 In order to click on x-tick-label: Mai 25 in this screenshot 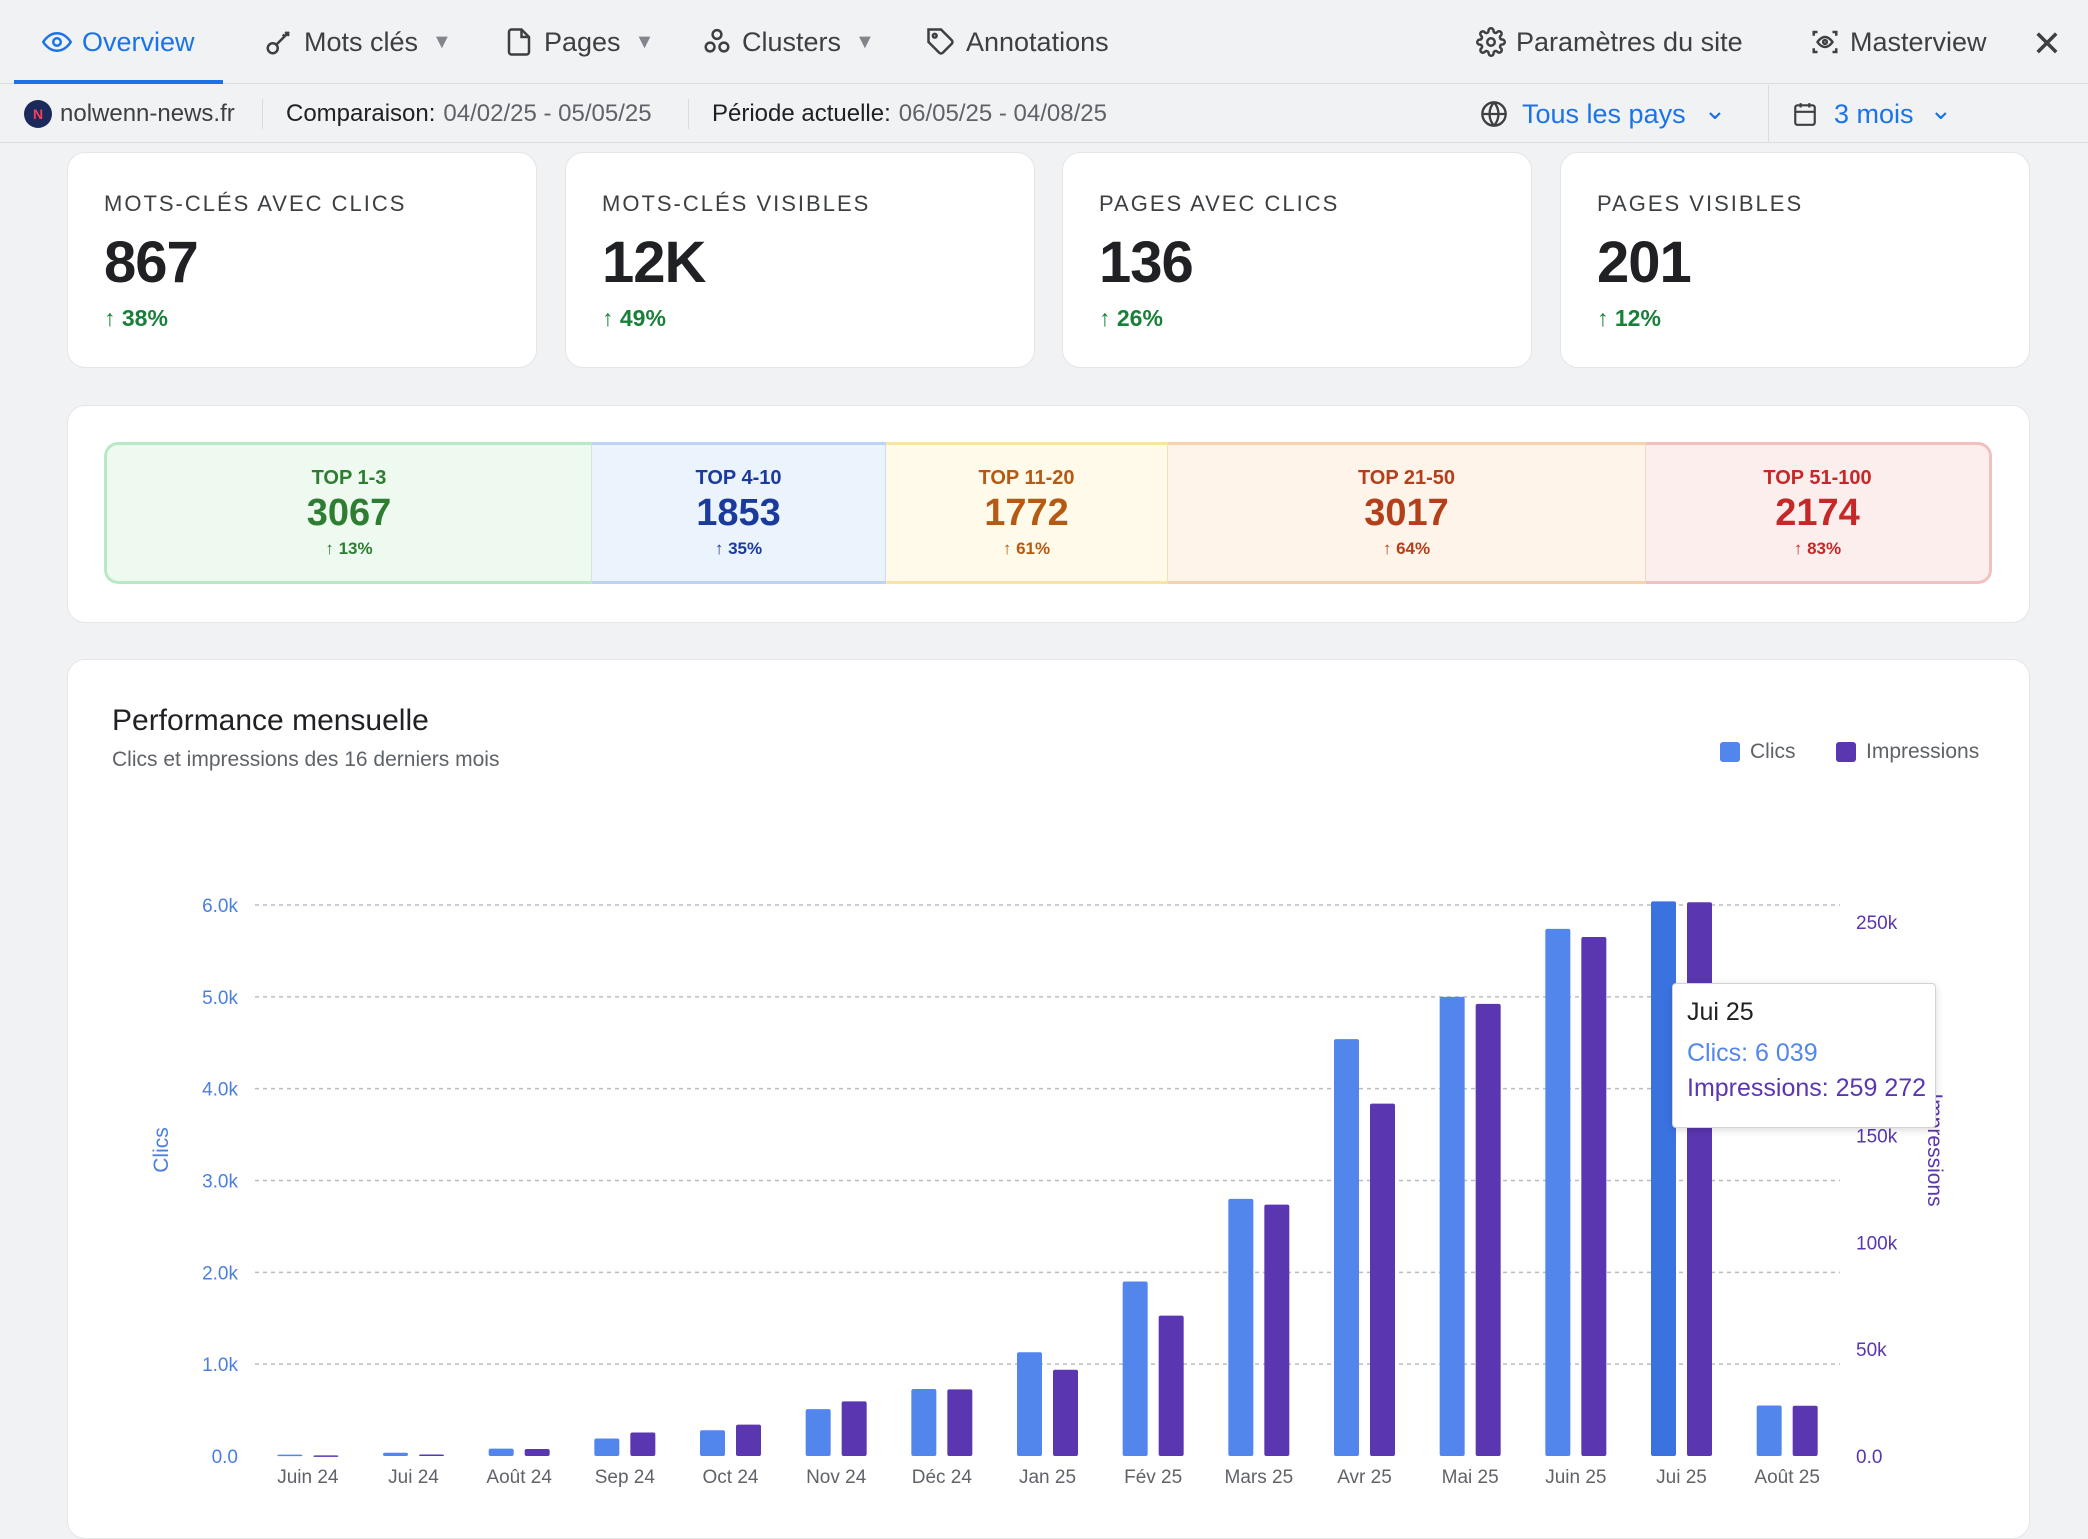, I will do `click(1470, 1477)`.